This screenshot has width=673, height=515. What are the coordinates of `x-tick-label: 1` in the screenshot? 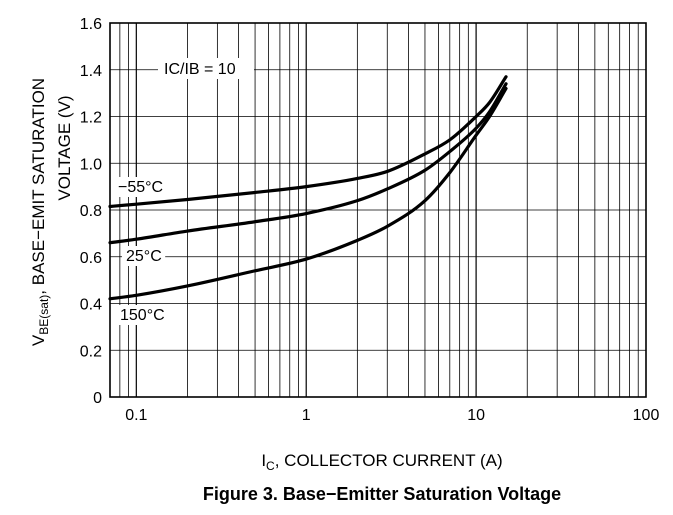 It's located at (306, 415).